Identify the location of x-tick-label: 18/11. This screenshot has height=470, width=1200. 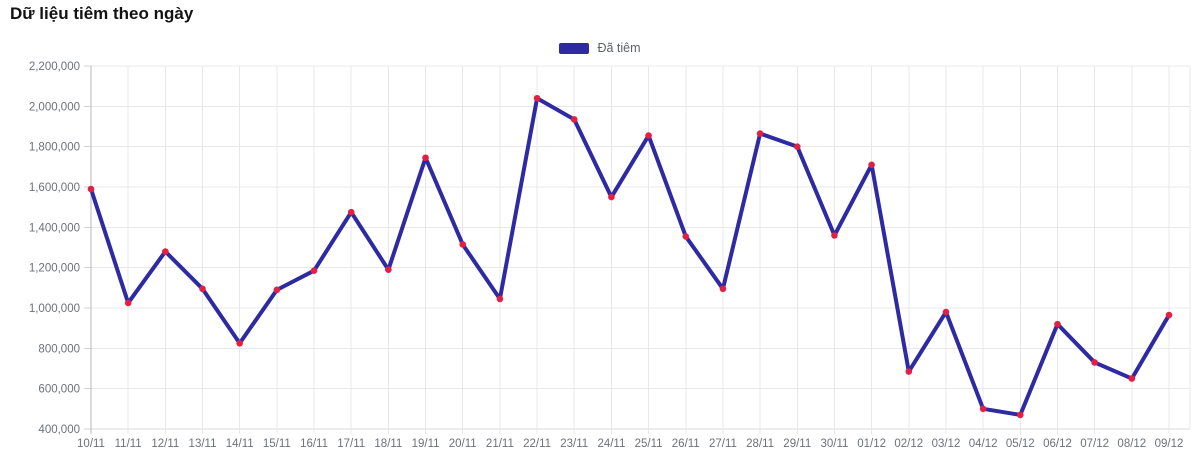
(388, 444).